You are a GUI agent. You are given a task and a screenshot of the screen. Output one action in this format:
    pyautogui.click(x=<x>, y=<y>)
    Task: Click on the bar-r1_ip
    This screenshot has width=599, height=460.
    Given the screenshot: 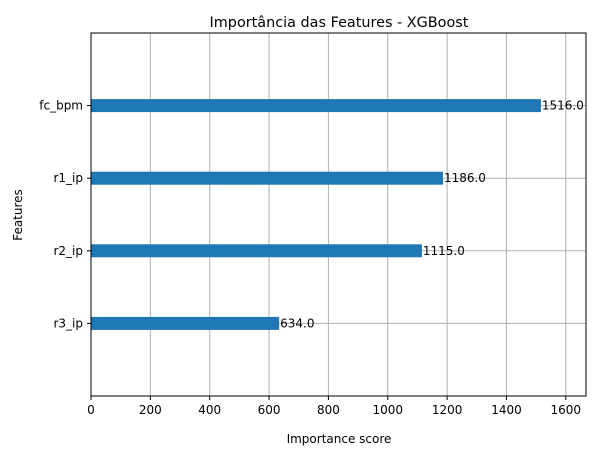 What is the action you would take?
    pyautogui.click(x=267, y=178)
    